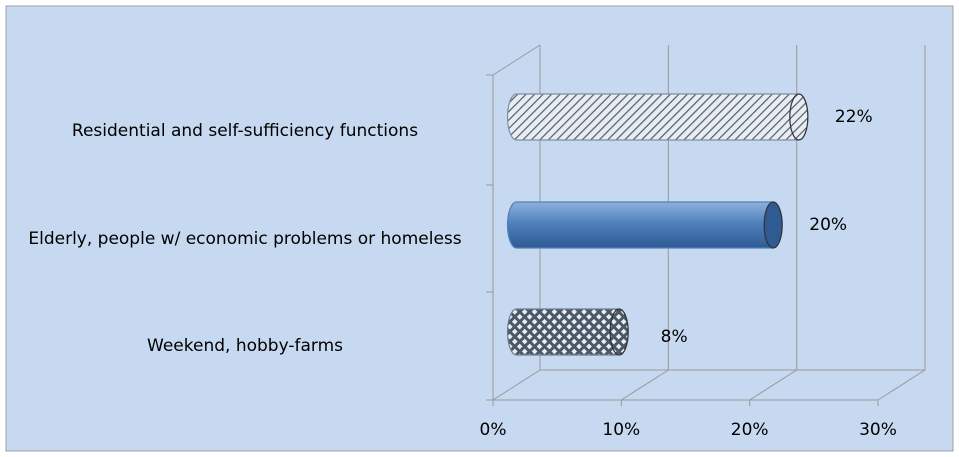 The height and width of the screenshot is (457, 959). What do you see at coordinates (493, 430) in the screenshot?
I see `x-tick-label: 0%` at bounding box center [493, 430].